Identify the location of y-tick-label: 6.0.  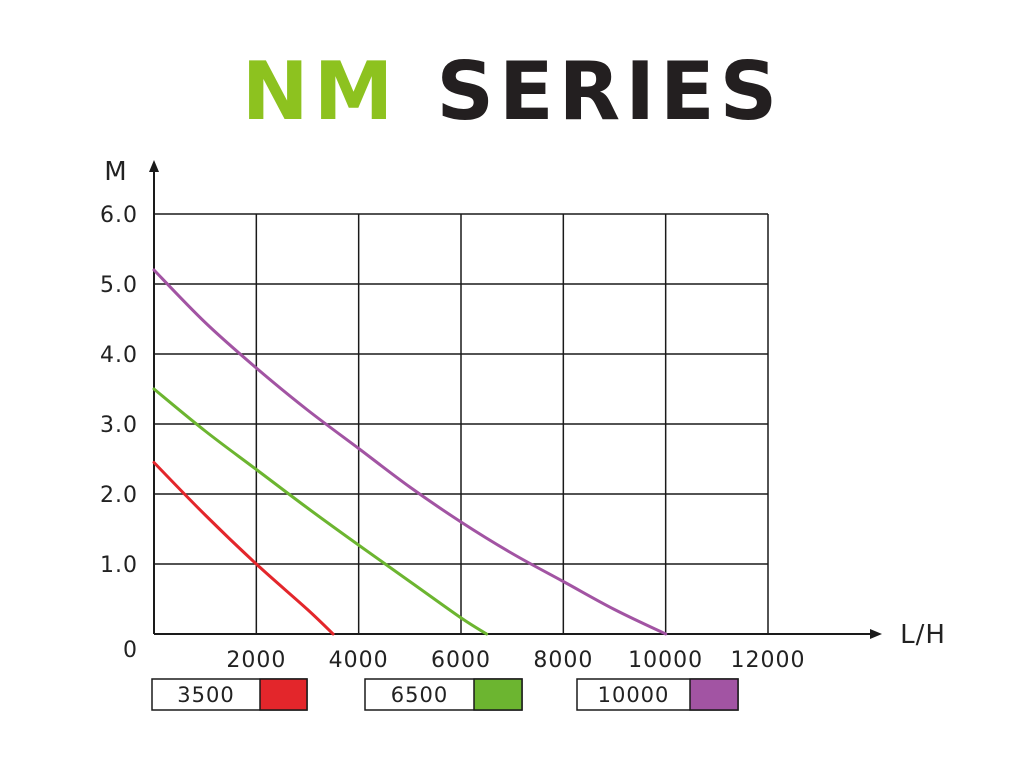
(119, 215).